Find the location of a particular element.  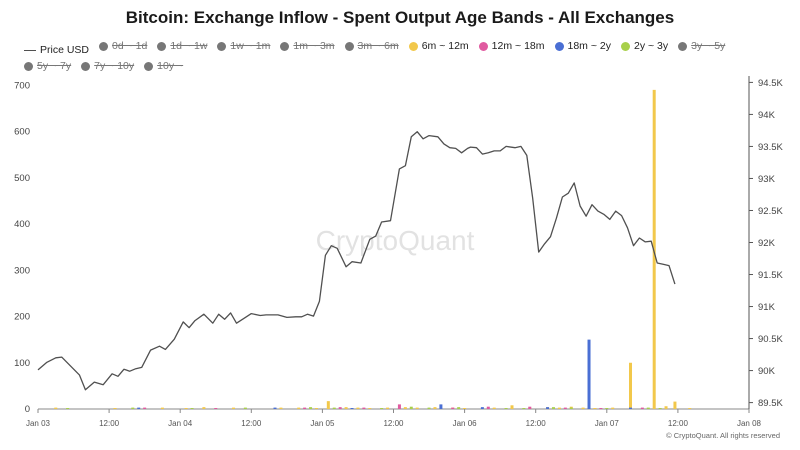

y-right-tick-label: 92K is located at coordinates (767, 243).